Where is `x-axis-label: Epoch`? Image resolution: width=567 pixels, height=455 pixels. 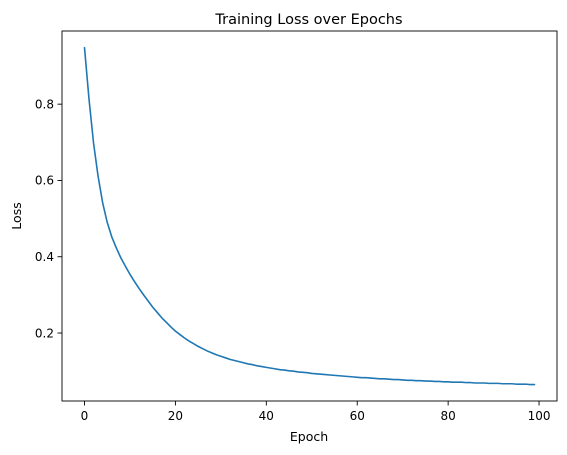
x-axis-label: Epoch is located at coordinates (309, 436).